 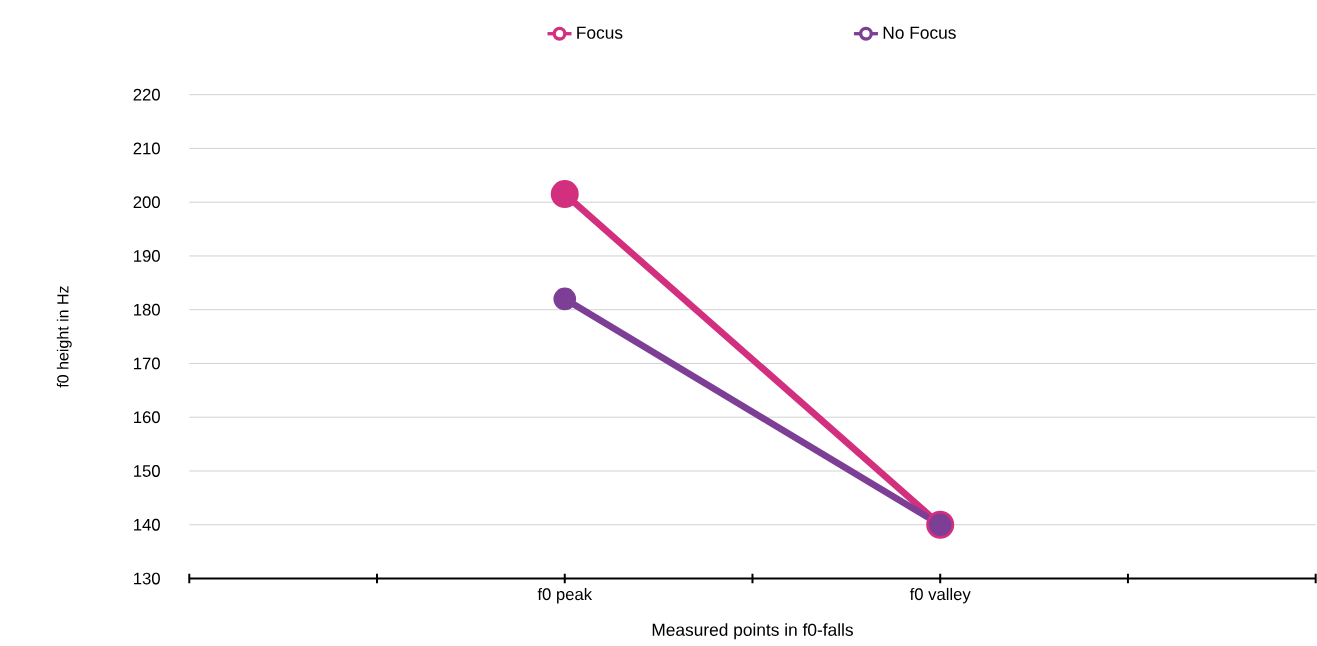 I want to click on legend-label: No Focus, so click(x=919, y=32).